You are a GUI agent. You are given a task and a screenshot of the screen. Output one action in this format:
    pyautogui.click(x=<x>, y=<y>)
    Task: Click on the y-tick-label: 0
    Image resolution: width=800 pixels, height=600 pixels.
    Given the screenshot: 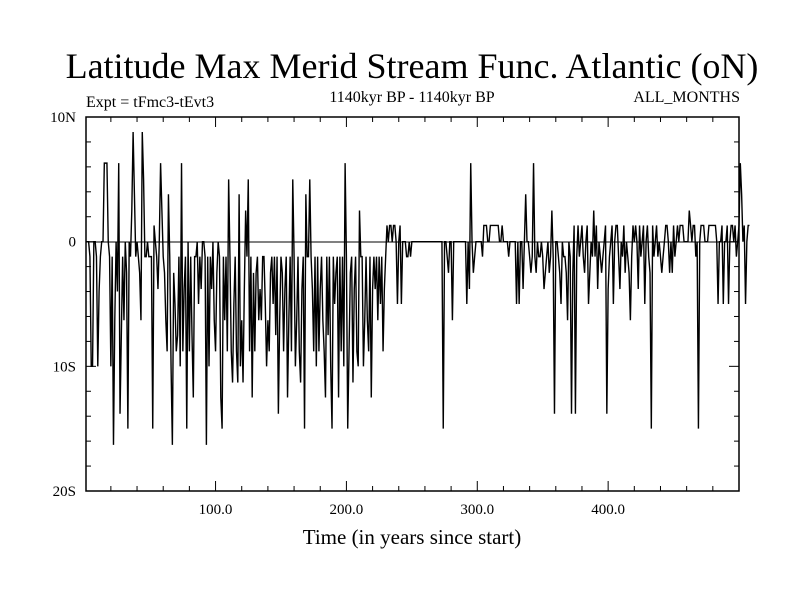 What is the action you would take?
    pyautogui.click(x=73, y=243)
    